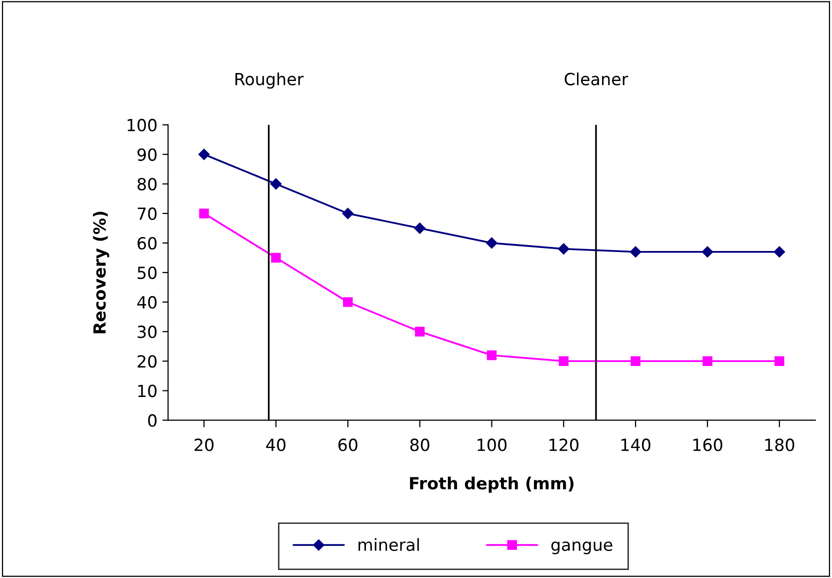  What do you see at coordinates (147, 213) in the screenshot?
I see `y-tick-label: 70` at bounding box center [147, 213].